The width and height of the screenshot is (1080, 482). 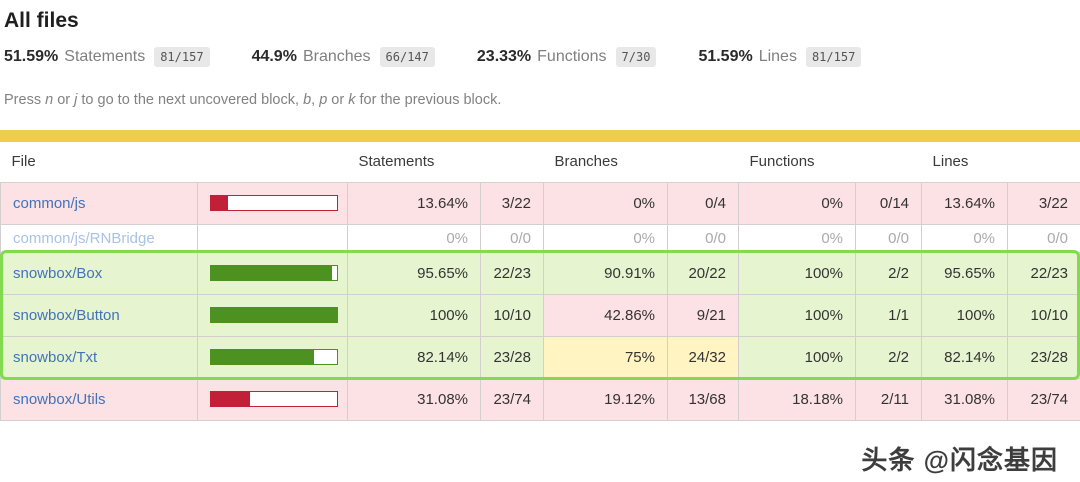 I want to click on col-header-functions: Functions, so click(x=830, y=162).